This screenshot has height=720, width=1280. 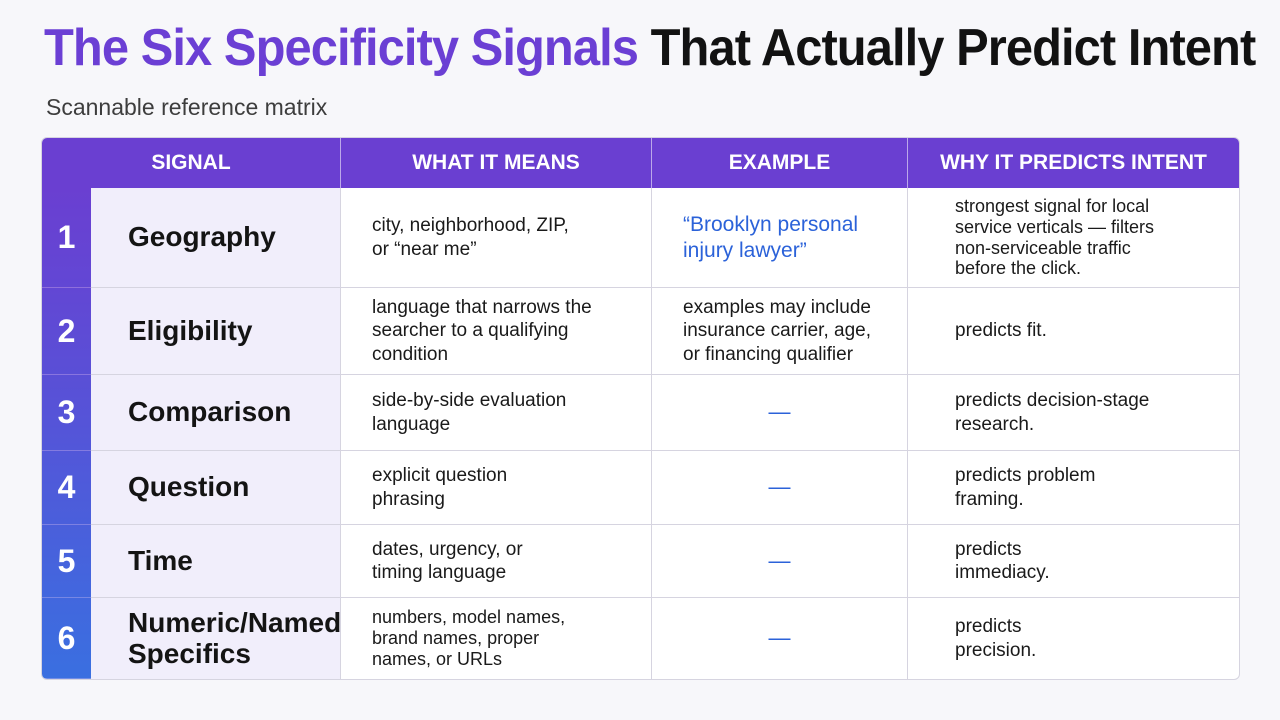 I want to click on header-example: EXAMPLE, so click(x=780, y=163).